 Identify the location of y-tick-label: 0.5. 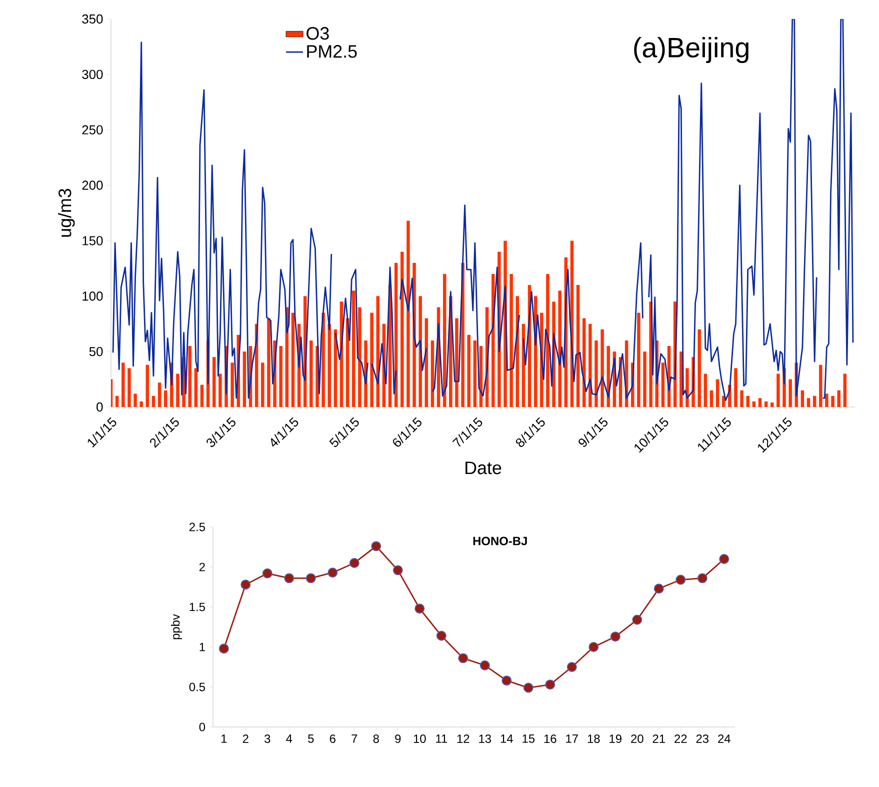
(197, 687).